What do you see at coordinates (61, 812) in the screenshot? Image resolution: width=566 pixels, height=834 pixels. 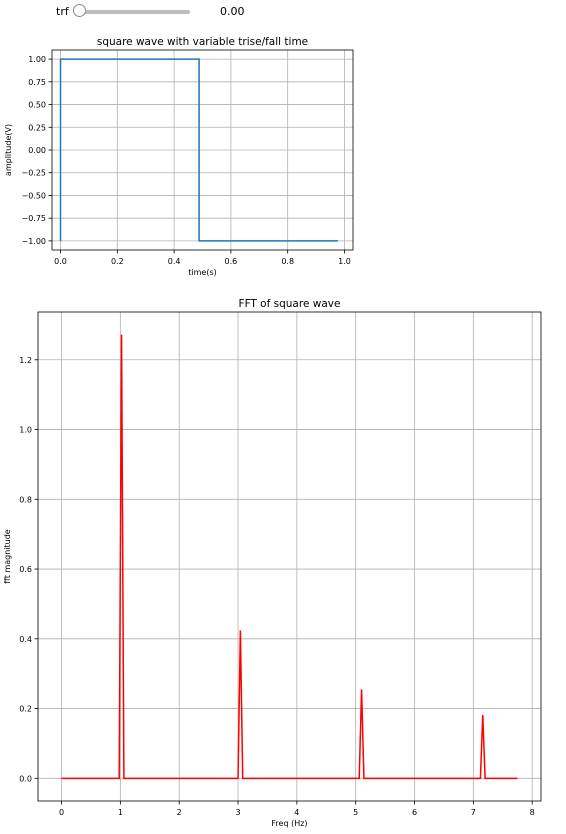 I see `x-tick-label: 0` at bounding box center [61, 812].